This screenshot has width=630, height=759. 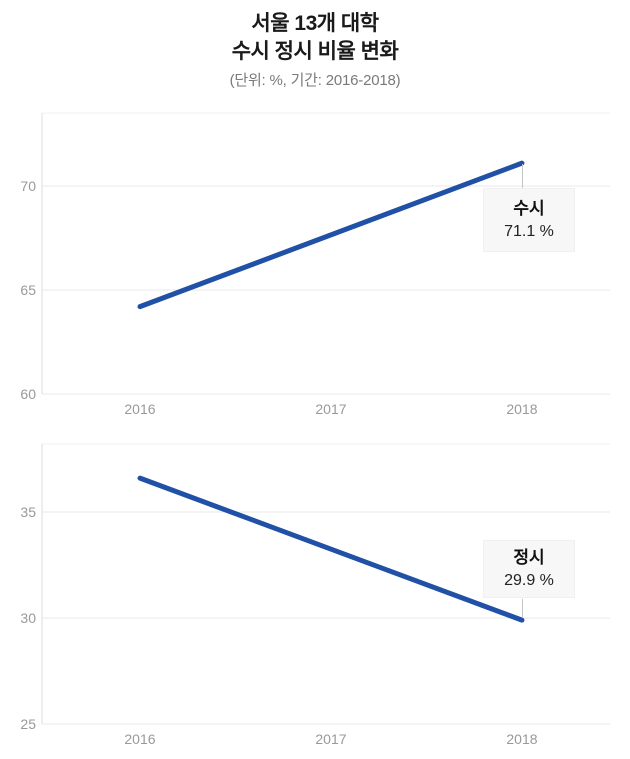 I want to click on svg-text: 65, so click(x=28, y=290).